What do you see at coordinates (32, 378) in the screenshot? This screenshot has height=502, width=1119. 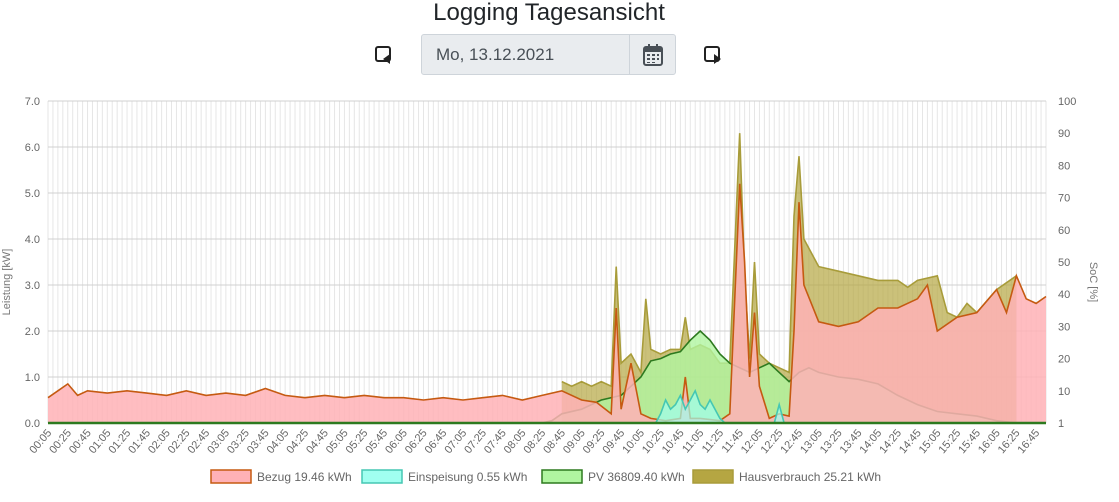 I see `y-left-tick-label: 1.0` at bounding box center [32, 378].